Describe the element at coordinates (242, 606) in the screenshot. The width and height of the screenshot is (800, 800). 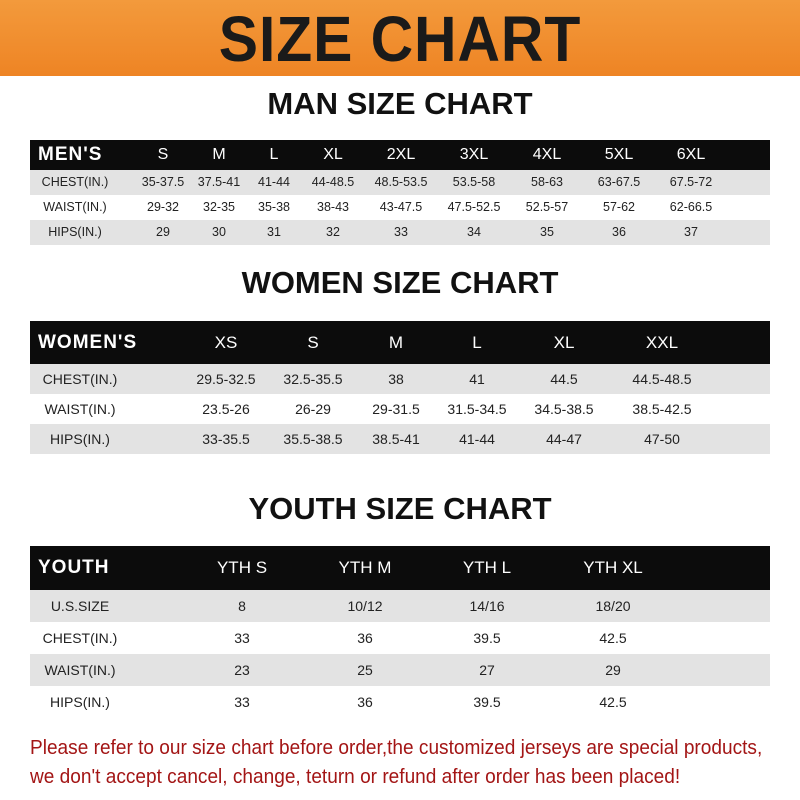
I see `measurement-value: 8` at that location.